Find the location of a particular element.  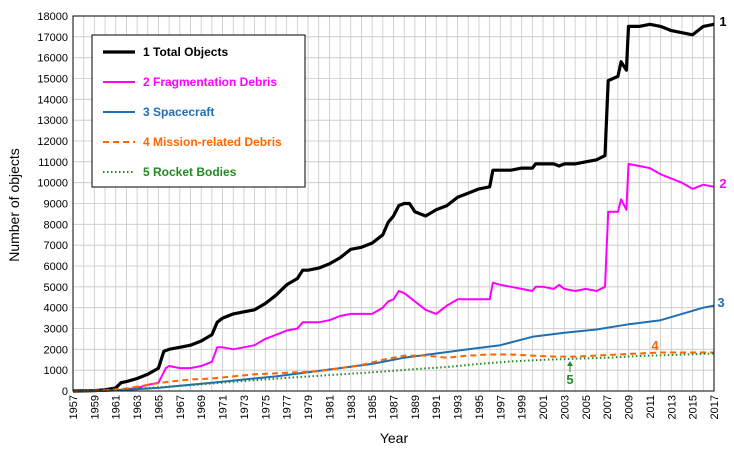

y-tick-label: 3000 is located at coordinates (56, 330).